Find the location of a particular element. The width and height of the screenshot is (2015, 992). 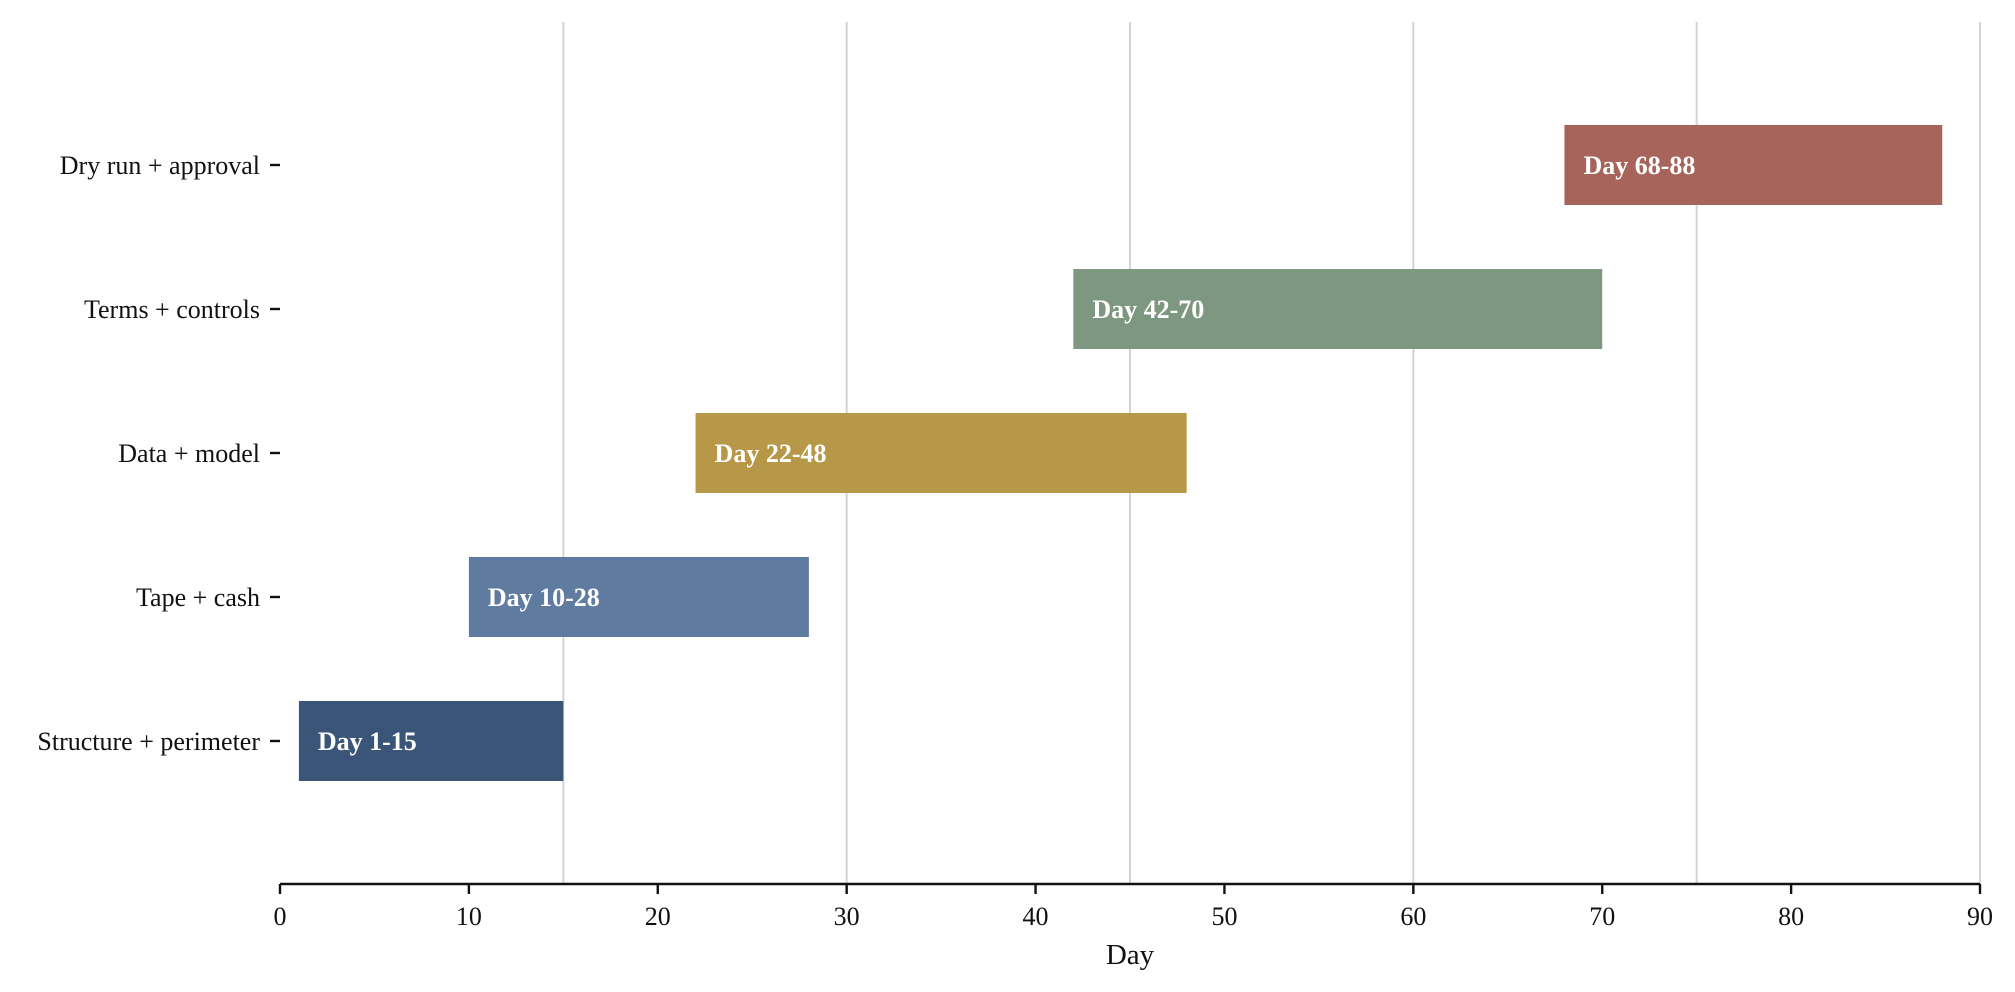

bar-label-structure-perimeter: Day 1-15 is located at coordinates (367, 741).